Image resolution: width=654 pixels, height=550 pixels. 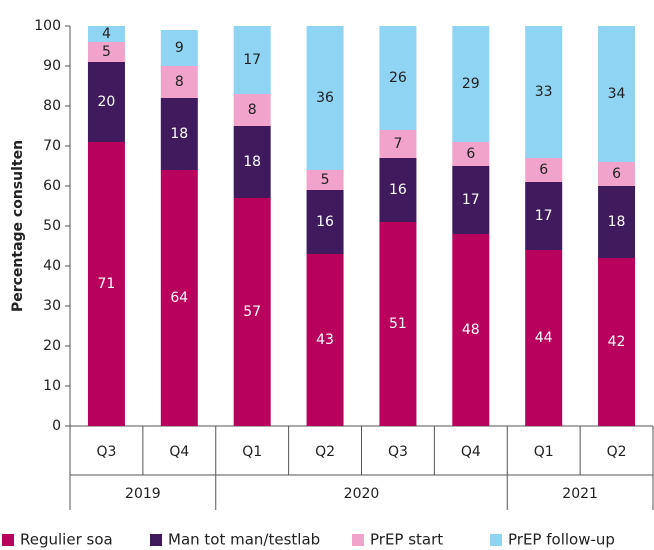 I want to click on data-label: 9, so click(x=179, y=48).